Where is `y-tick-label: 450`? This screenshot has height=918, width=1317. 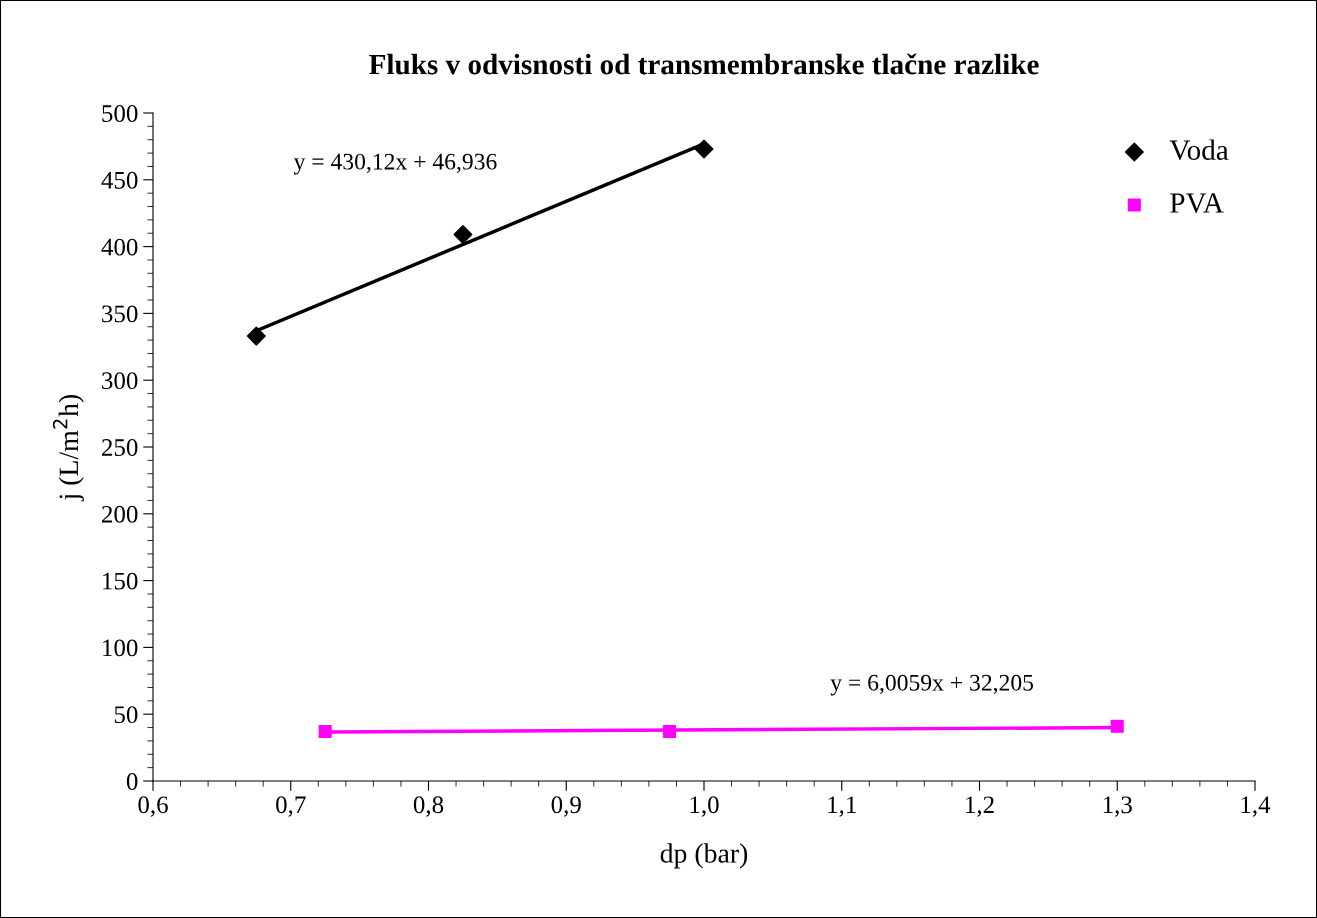
y-tick-label: 450 is located at coordinates (119, 180).